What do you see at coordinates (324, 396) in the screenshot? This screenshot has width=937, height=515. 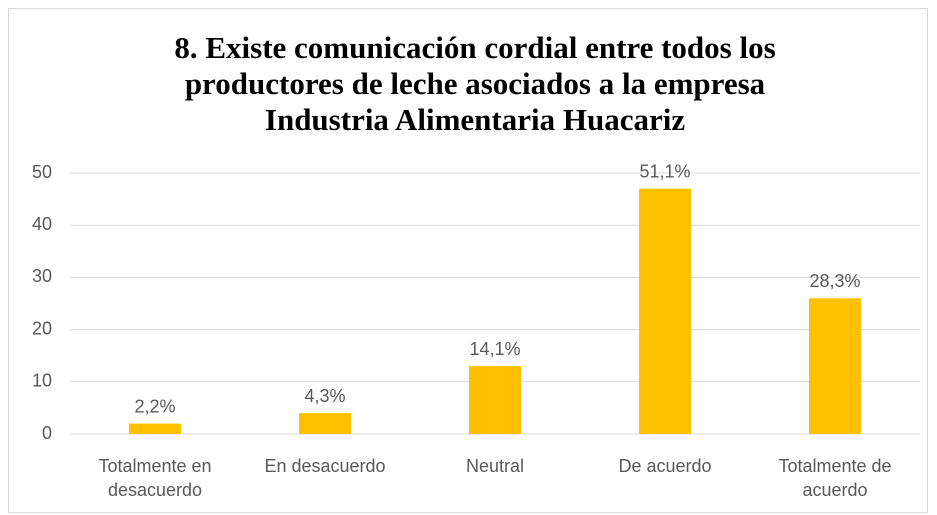 I see `data-label: 4,3%` at bounding box center [324, 396].